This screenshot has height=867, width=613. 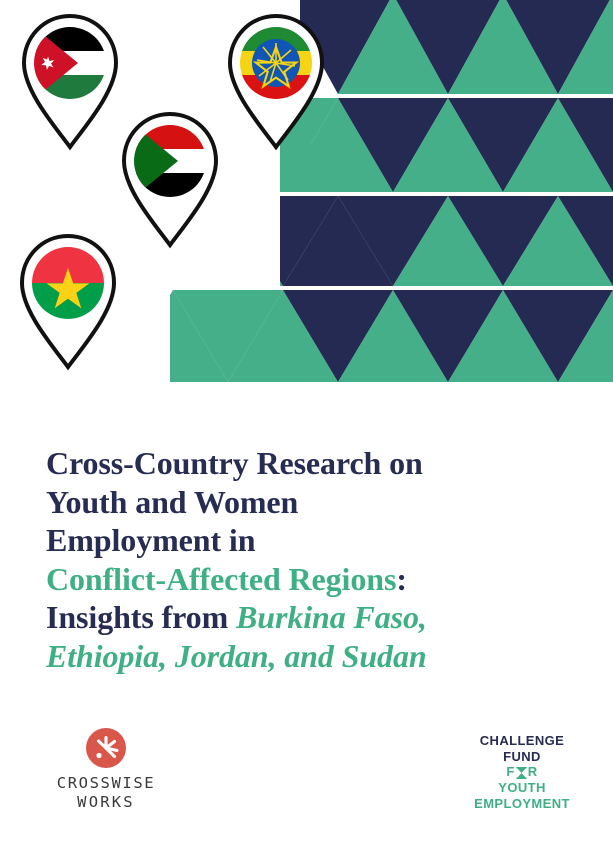 I want to click on title-segment: Insights from, so click(x=141, y=617).